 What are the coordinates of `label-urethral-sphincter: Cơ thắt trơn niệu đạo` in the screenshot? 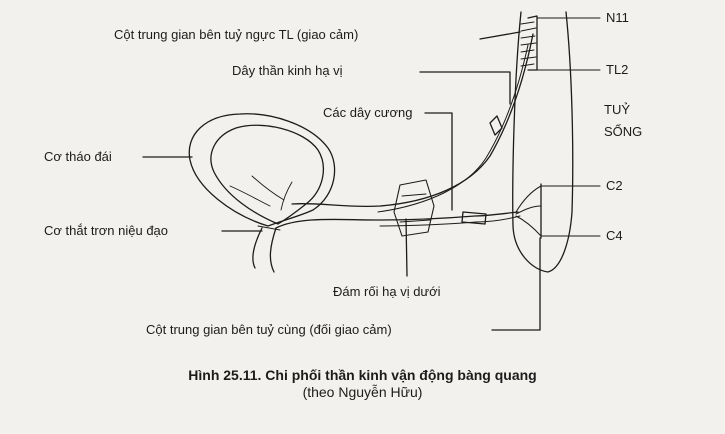 It's located at (106, 230).